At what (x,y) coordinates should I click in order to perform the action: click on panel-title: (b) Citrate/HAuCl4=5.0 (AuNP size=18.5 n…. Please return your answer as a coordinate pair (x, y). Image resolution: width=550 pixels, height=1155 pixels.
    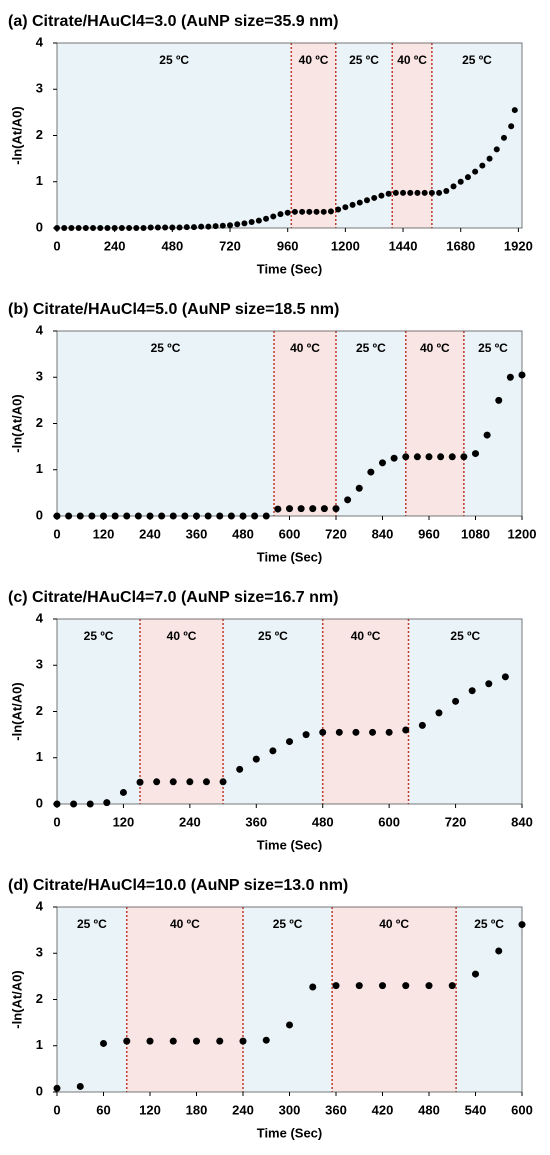
    Looking at the image, I should click on (173, 309).